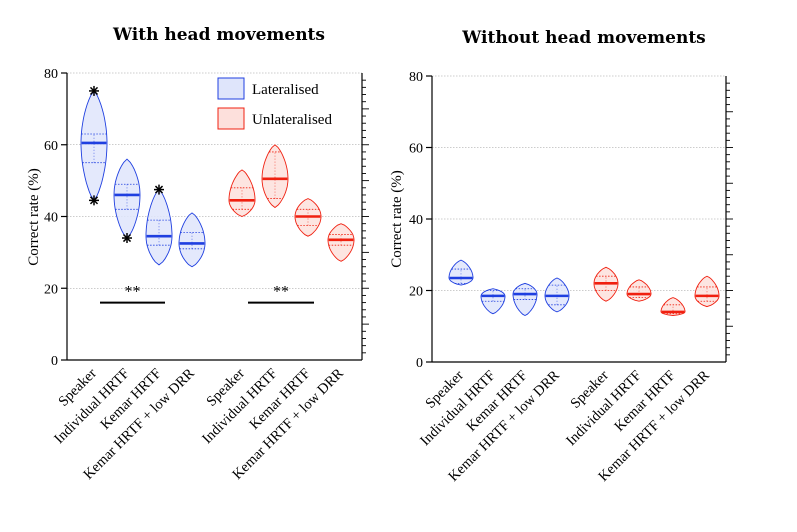 The height and width of the screenshot is (532, 797). I want to click on legend-label-unlateralised: Unlateralised, so click(292, 120).